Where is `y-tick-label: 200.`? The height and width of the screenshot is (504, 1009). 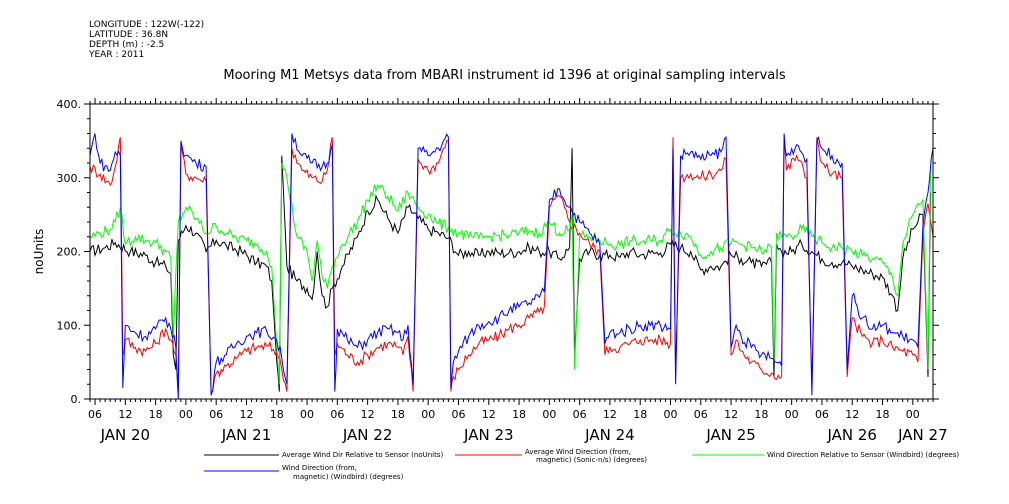 y-tick-label: 200. is located at coordinates (69, 252).